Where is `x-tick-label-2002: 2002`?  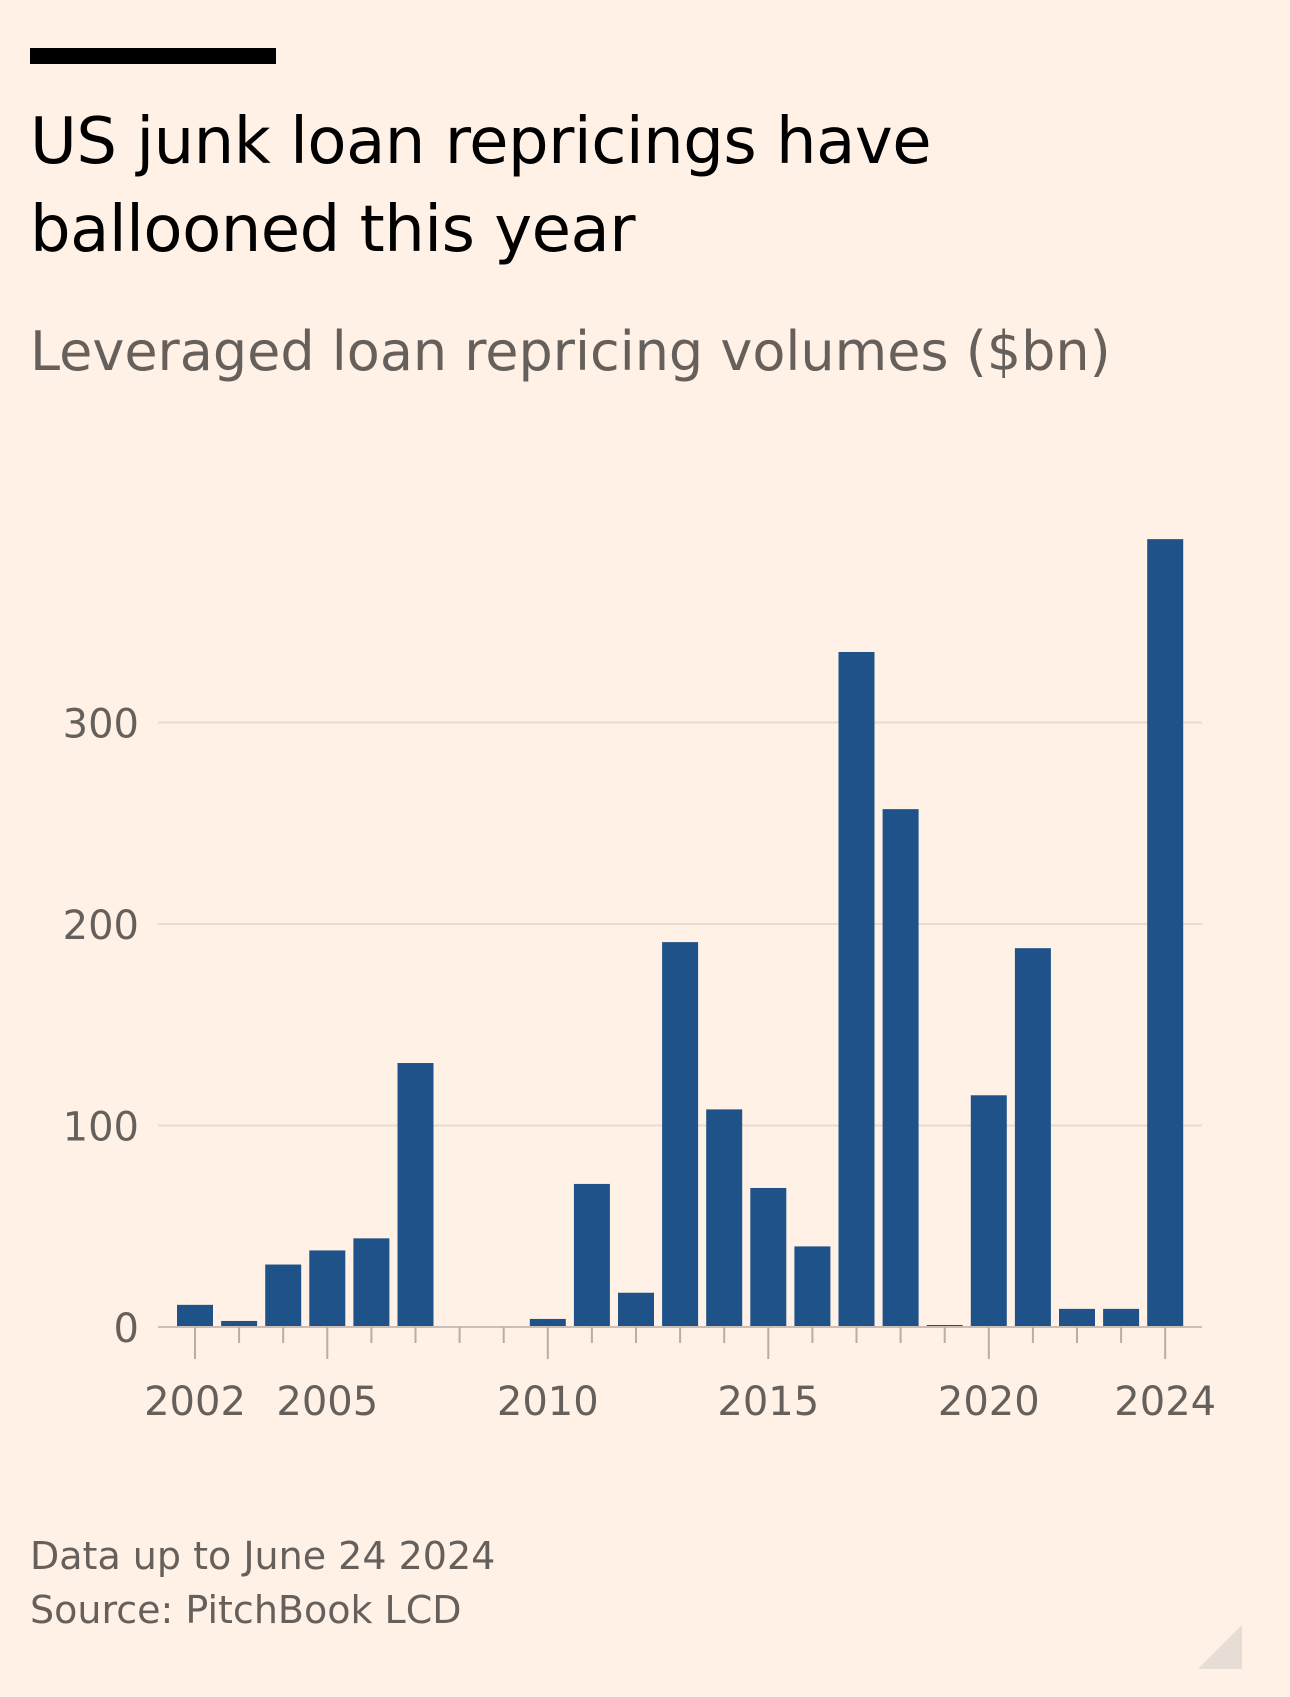
x-tick-label-2002: 2002 is located at coordinates (195, 1402).